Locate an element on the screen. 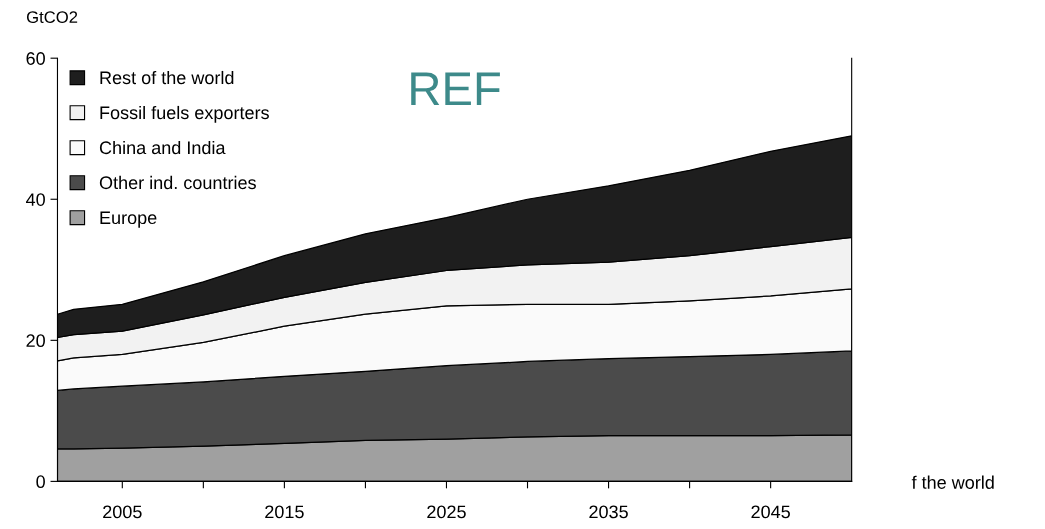 The width and height of the screenshot is (1045, 529). y-tick-label: 60 is located at coordinates (35, 58).